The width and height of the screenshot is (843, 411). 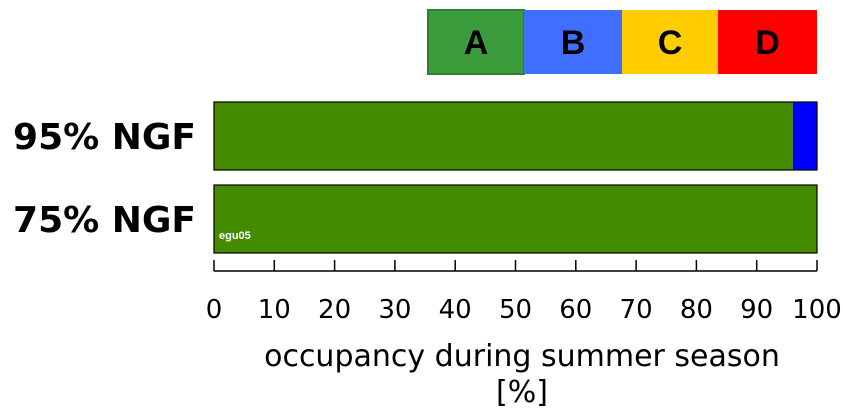 I want to click on x-tick-label: 70, so click(x=636, y=310).